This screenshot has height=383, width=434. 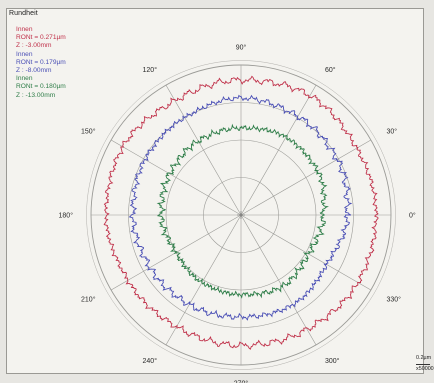 I want to click on angle-tick-label: 240°, so click(x=150, y=361).